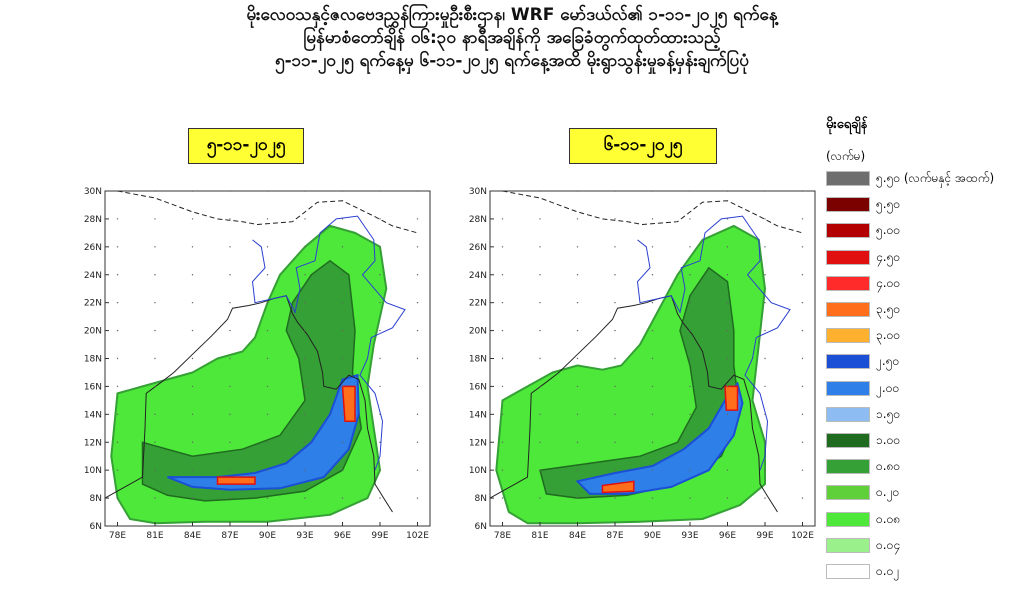 This screenshot has width=1024, height=598. What do you see at coordinates (888, 544) in the screenshot?
I see `legend-label: ၀.၀၄` at bounding box center [888, 544].